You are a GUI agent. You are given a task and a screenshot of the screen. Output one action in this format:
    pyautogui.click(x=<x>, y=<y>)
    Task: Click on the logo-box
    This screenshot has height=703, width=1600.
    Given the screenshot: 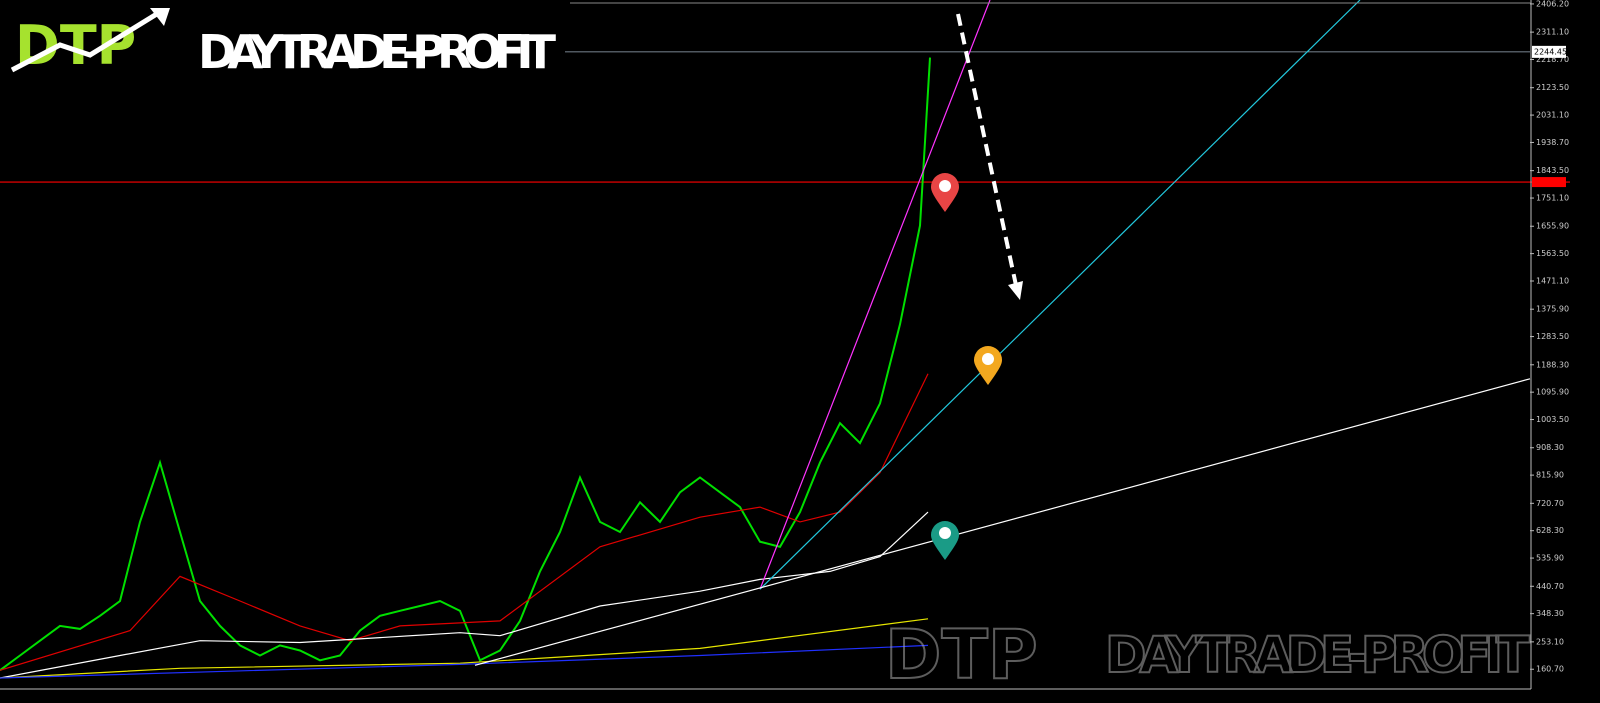 What is the action you would take?
    pyautogui.click(x=282, y=39)
    